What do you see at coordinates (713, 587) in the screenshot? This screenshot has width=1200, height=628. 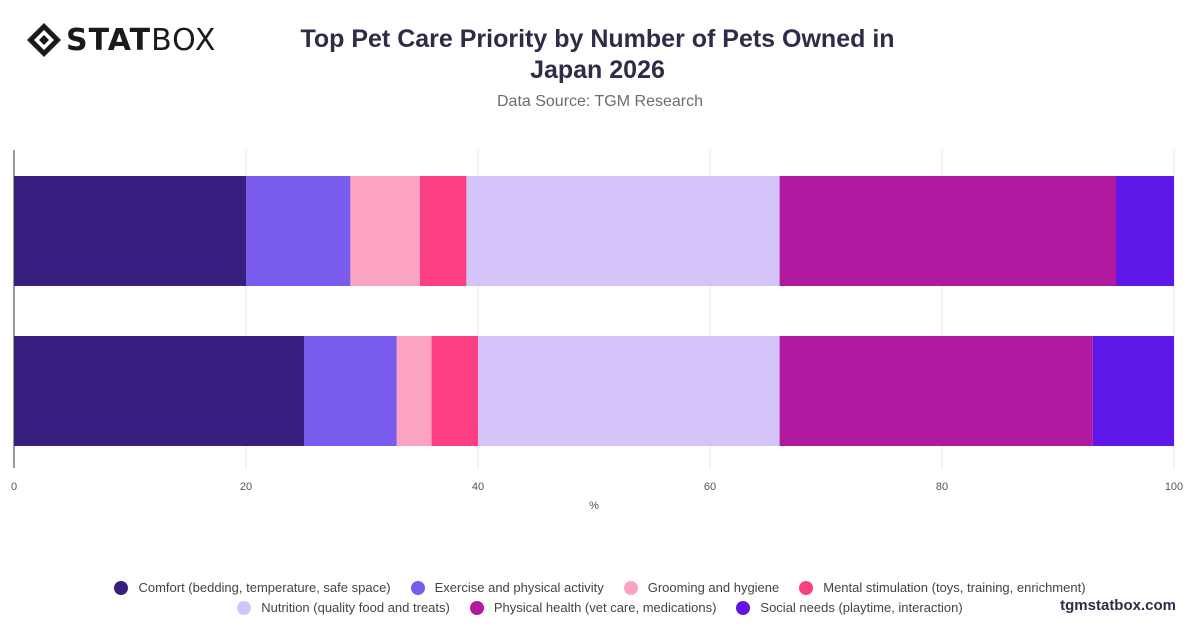 I see `legend-label: Grooming and hygiene` at bounding box center [713, 587].